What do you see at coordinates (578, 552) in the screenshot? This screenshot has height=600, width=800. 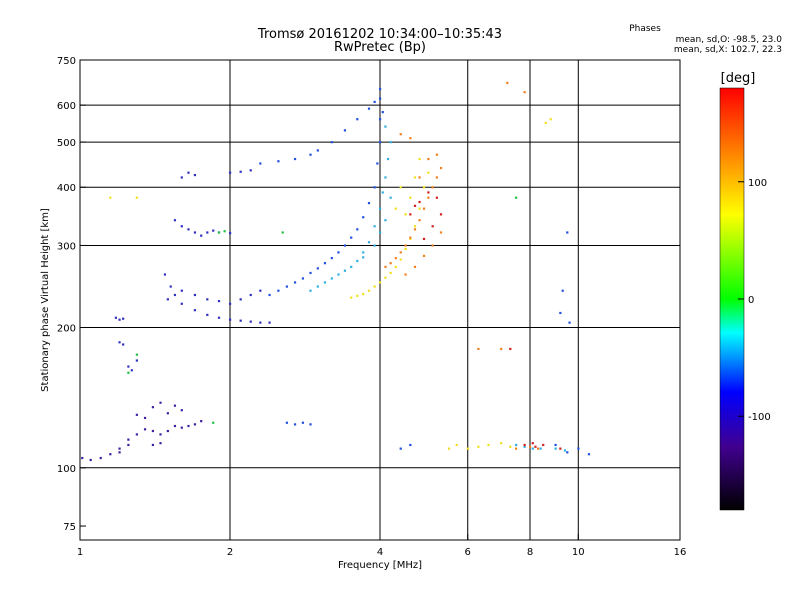 I see `x-tick-label: 10` at bounding box center [578, 552].